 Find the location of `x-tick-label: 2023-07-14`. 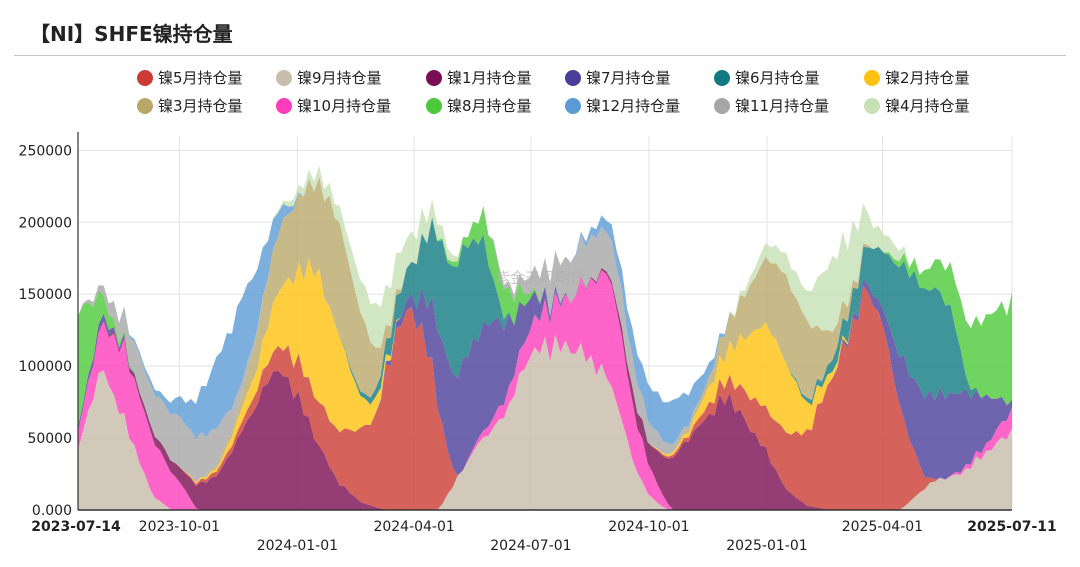

x-tick-label: 2023-07-14 is located at coordinates (76, 527).